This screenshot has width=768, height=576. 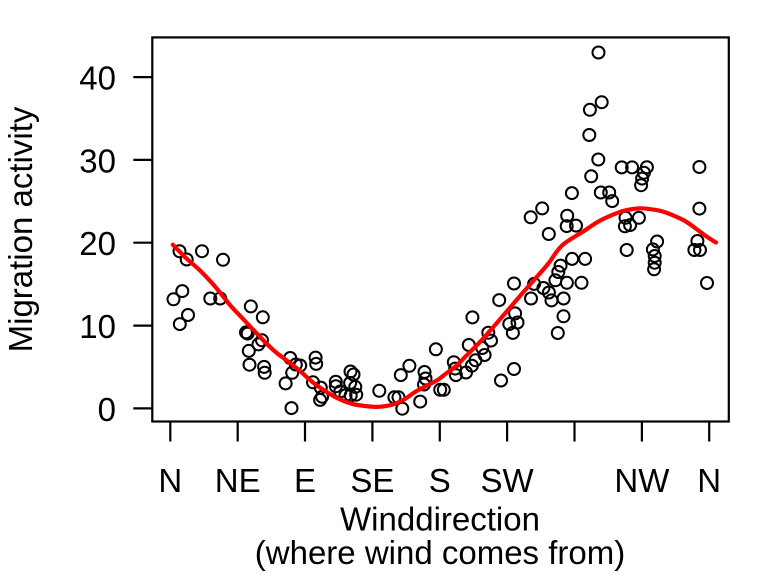 What do you see at coordinates (440, 519) in the screenshot?
I see `svg-text: Winddirection` at bounding box center [440, 519].